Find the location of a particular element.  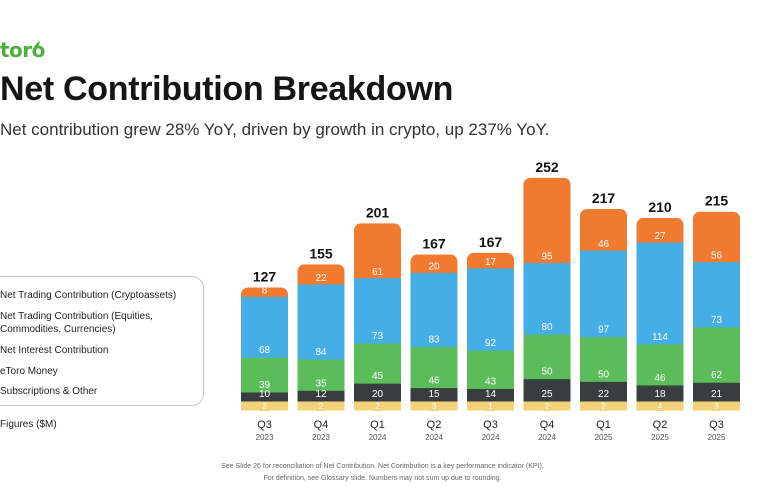

segment-value-label: 4 is located at coordinates (660, 406).